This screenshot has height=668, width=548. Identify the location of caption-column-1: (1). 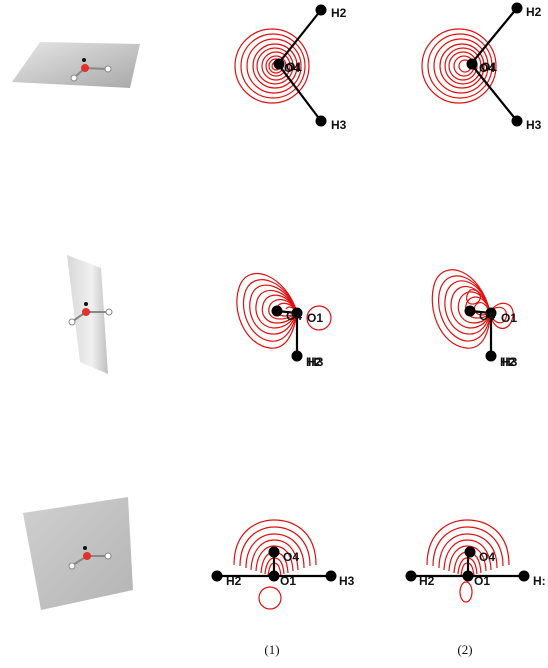
(271, 649).